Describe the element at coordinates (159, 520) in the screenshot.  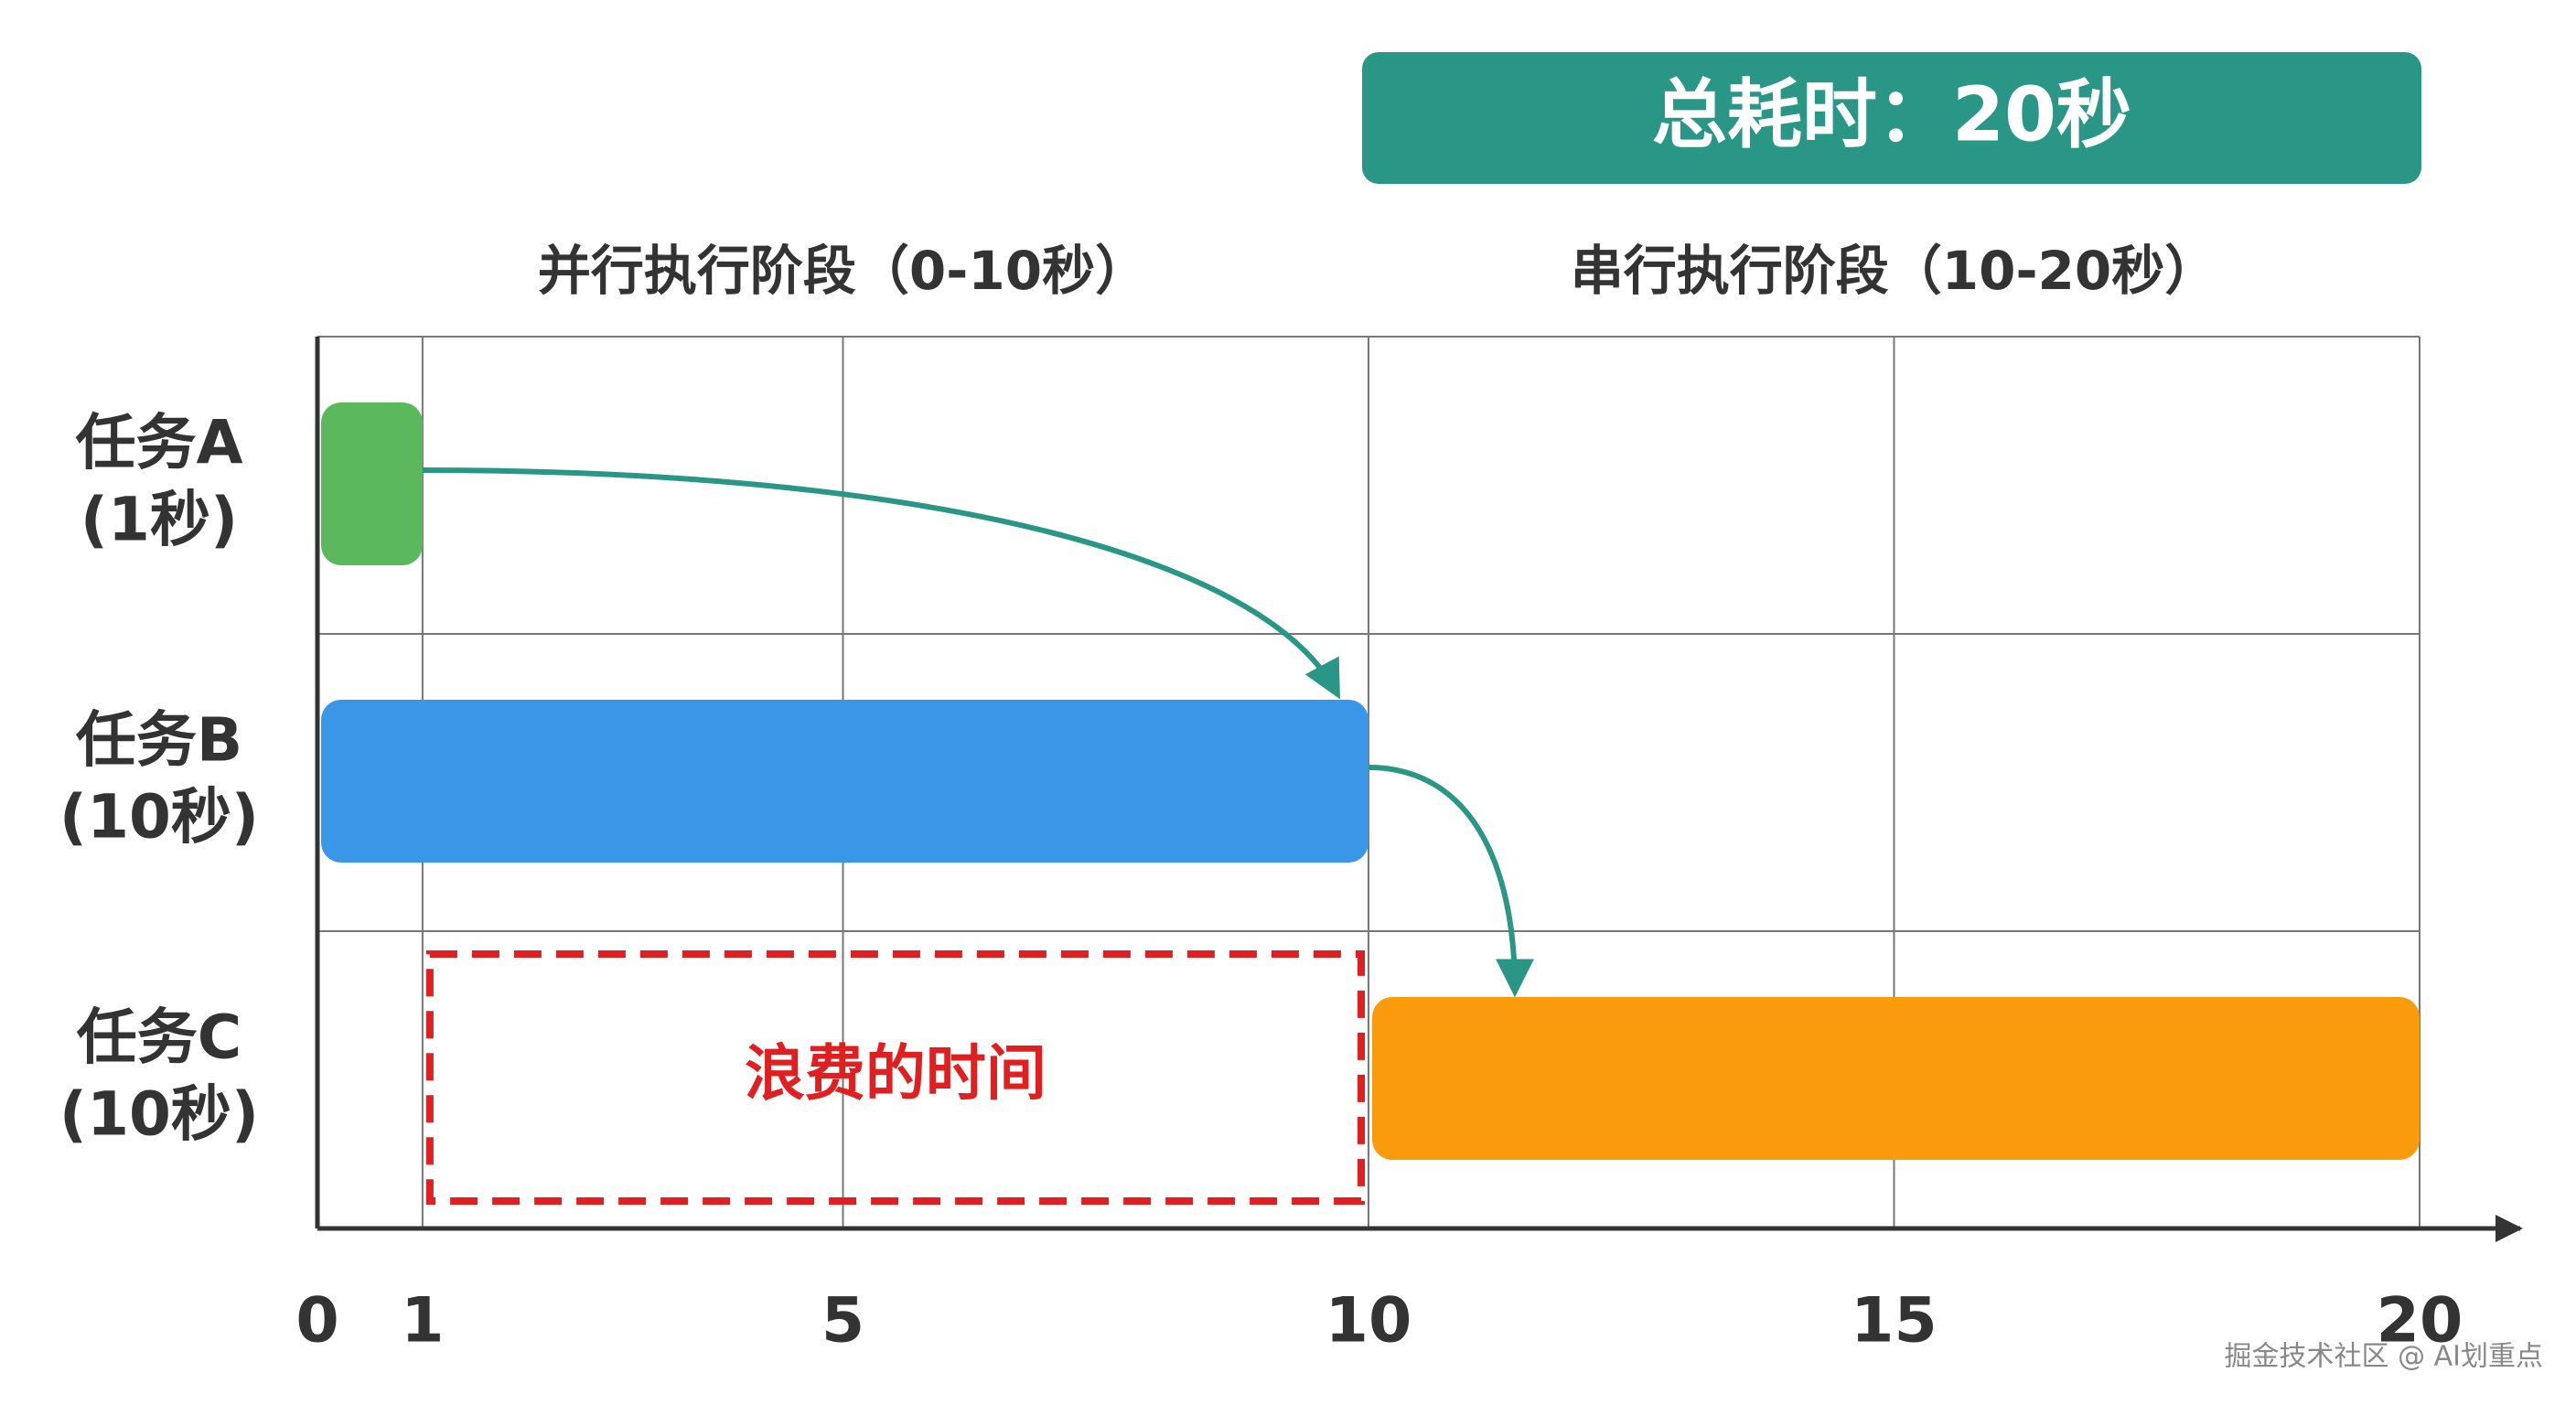
I see `task-label: (1秒)` at that location.